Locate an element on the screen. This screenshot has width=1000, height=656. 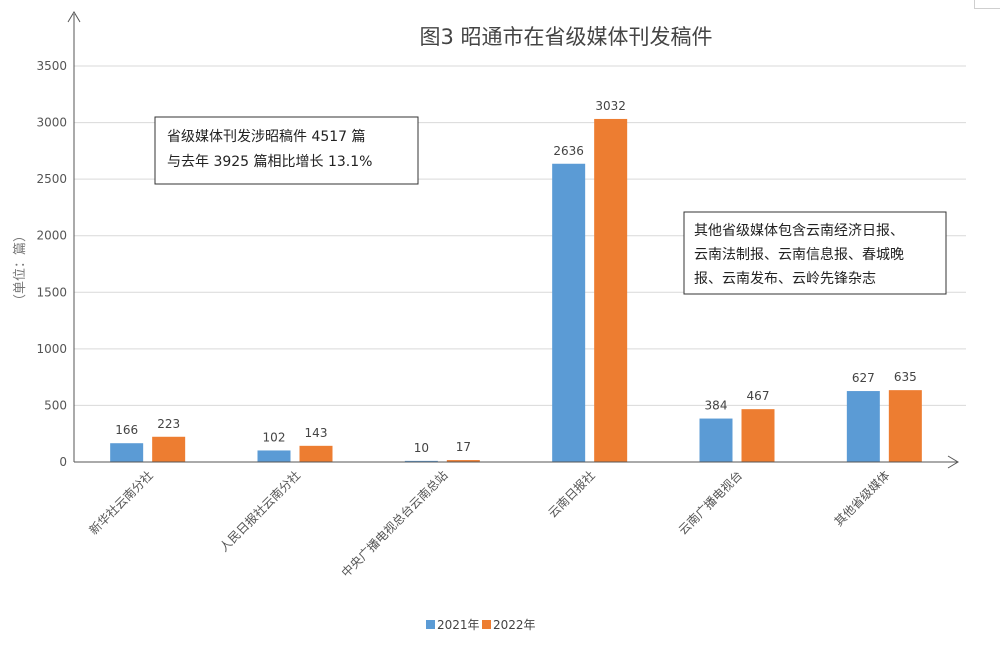
data-label: 223 is located at coordinates (168, 424).